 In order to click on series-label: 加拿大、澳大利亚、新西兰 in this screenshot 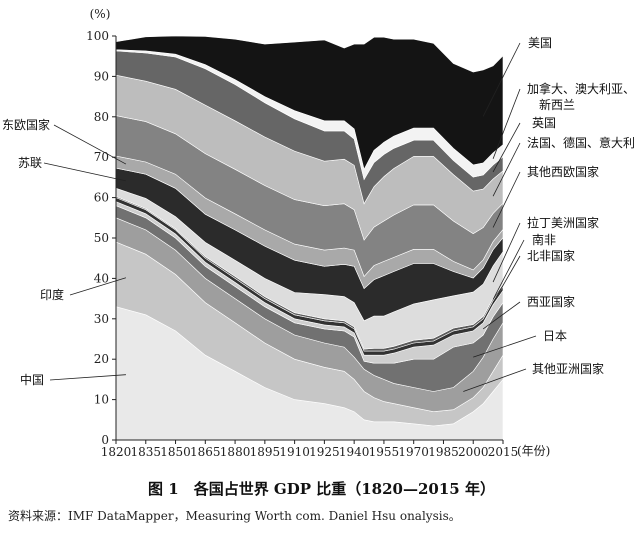, I will do `click(581, 96)`.